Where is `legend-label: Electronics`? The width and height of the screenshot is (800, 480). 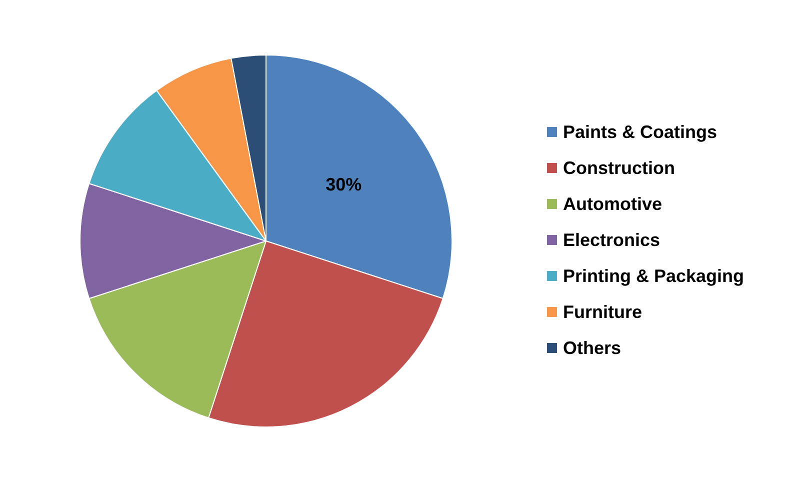 legend-label: Electronics is located at coordinates (611, 240).